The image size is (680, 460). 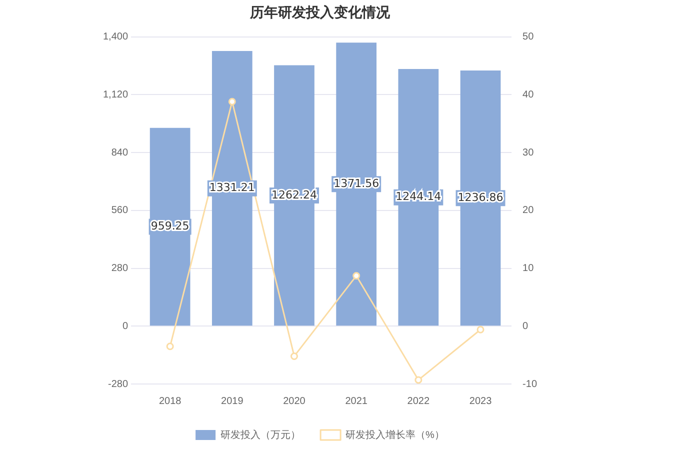 What do you see at coordinates (395, 434) in the screenshot?
I see `legend-label: 研发投入增长率（%）` at bounding box center [395, 434].